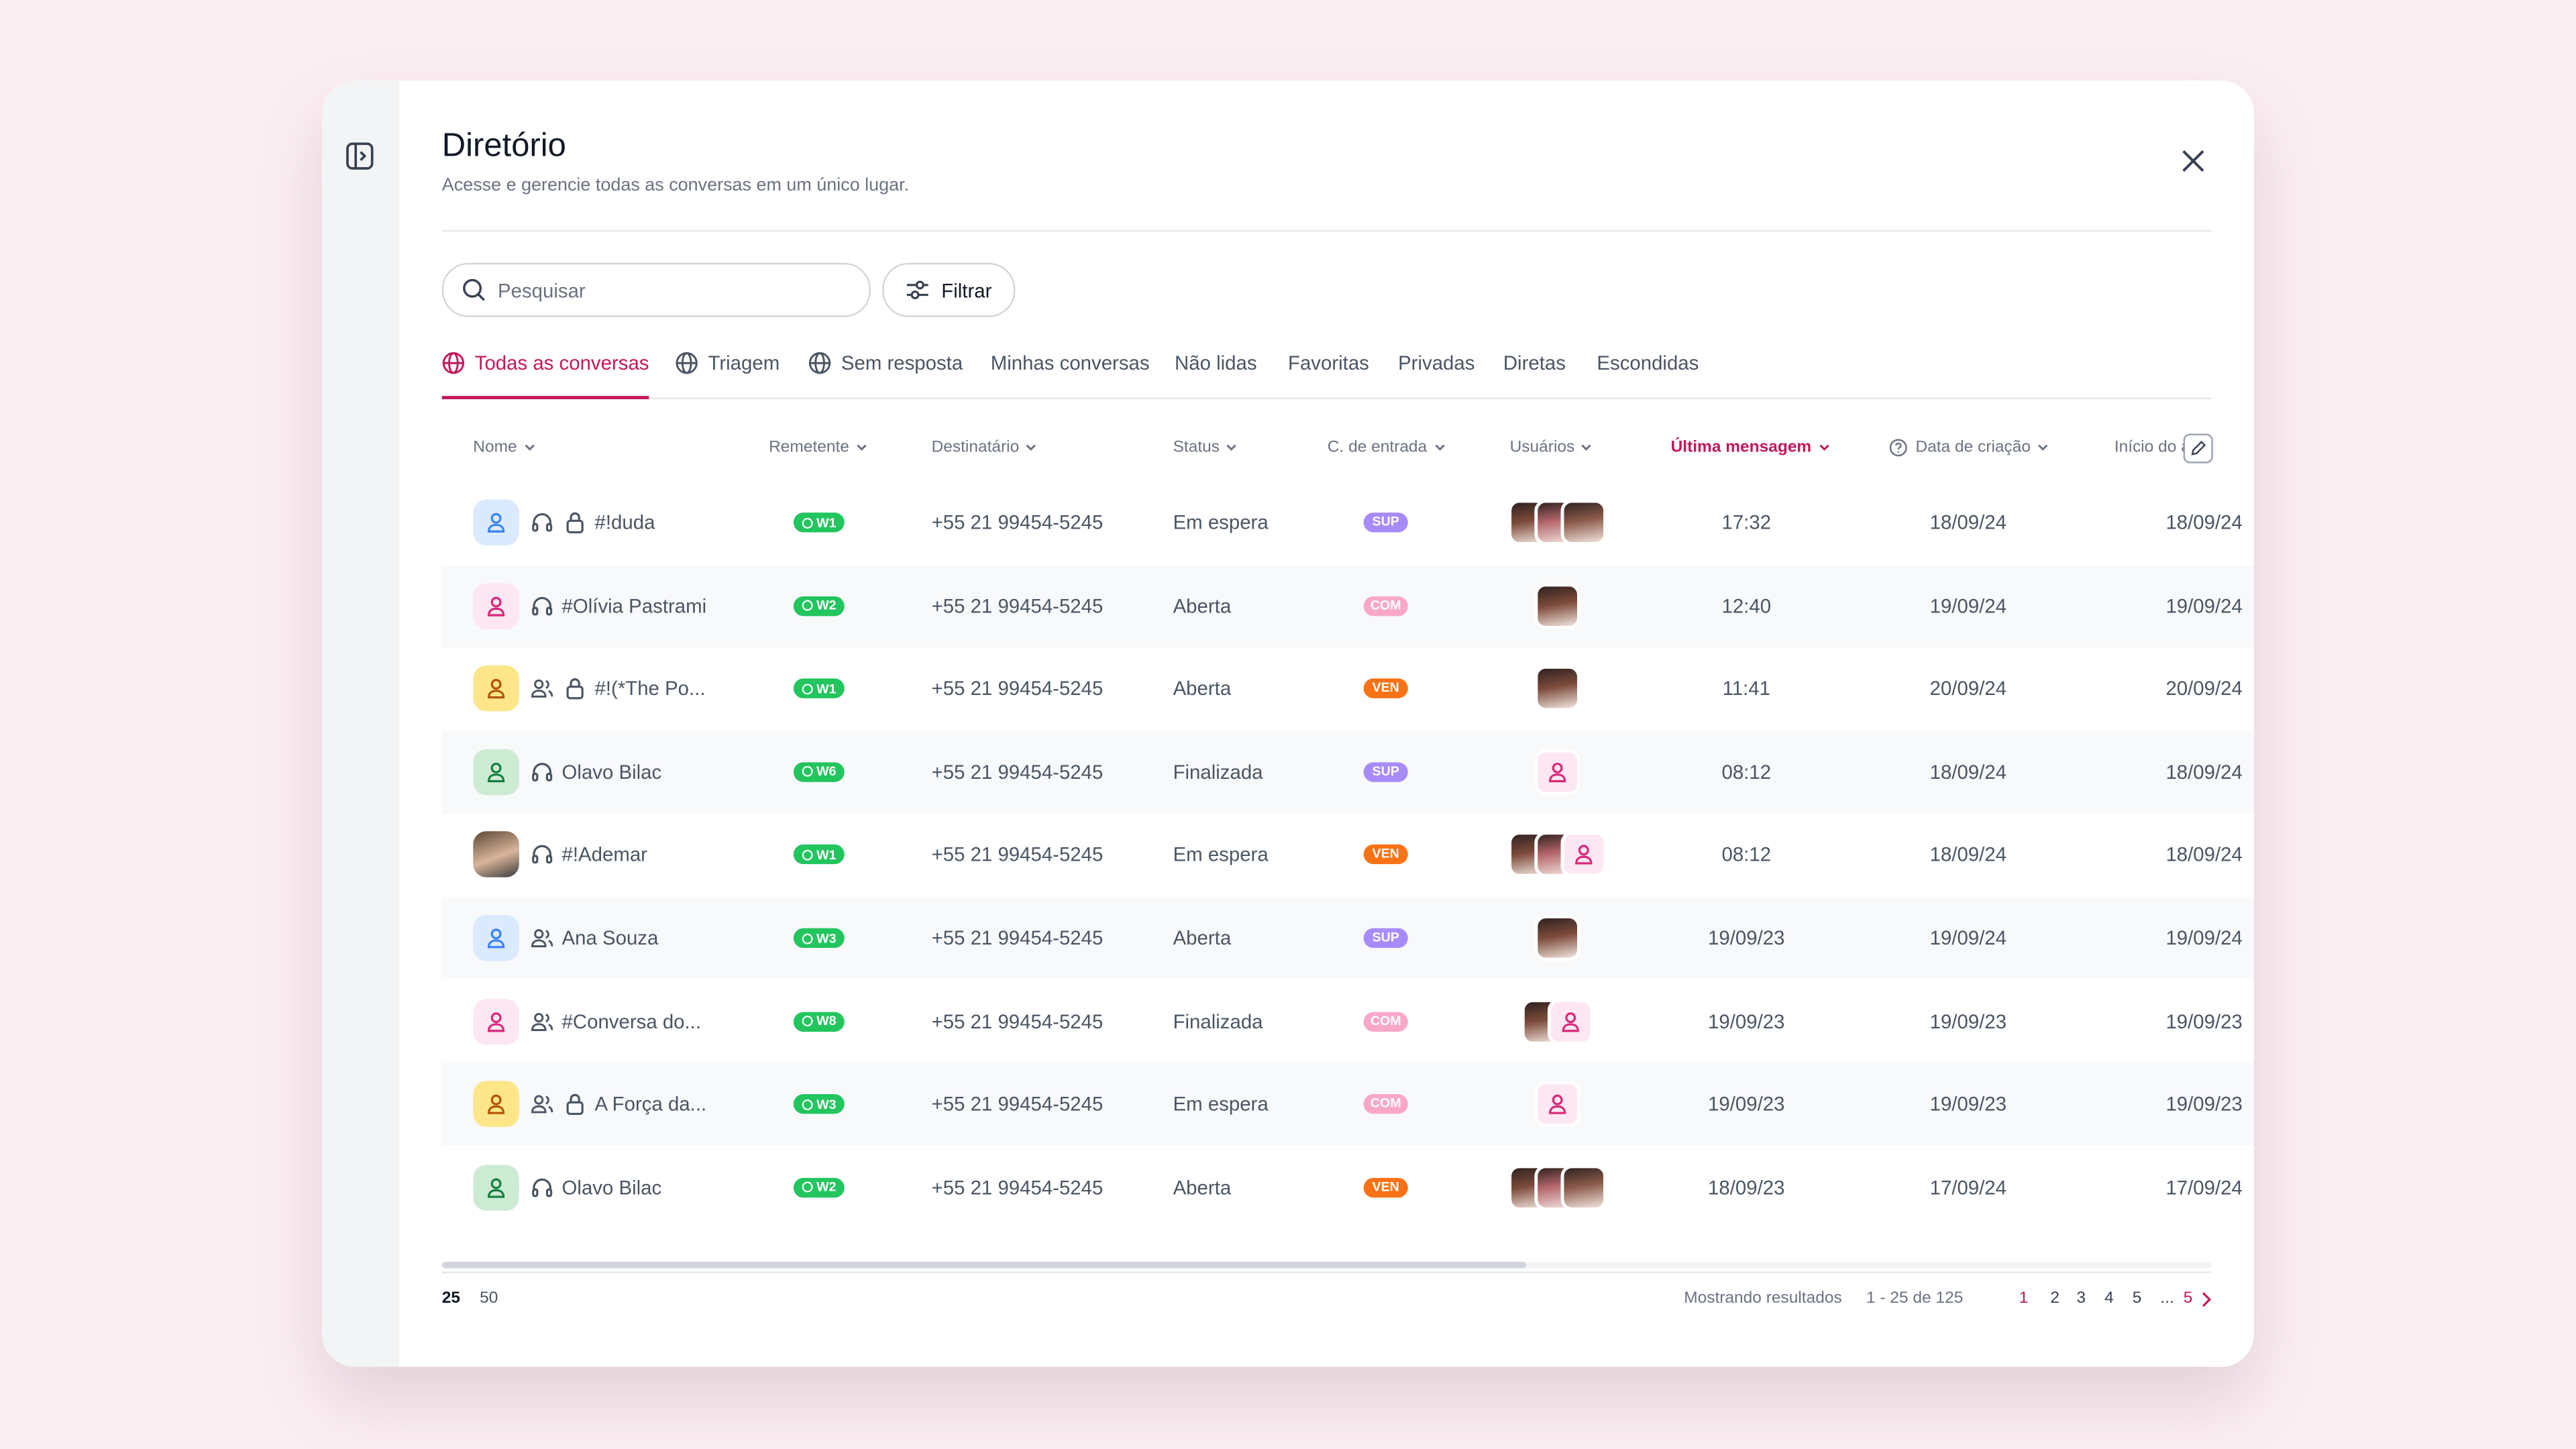  What do you see at coordinates (984, 1265) in the screenshot?
I see `scroll-thumb` at bounding box center [984, 1265].